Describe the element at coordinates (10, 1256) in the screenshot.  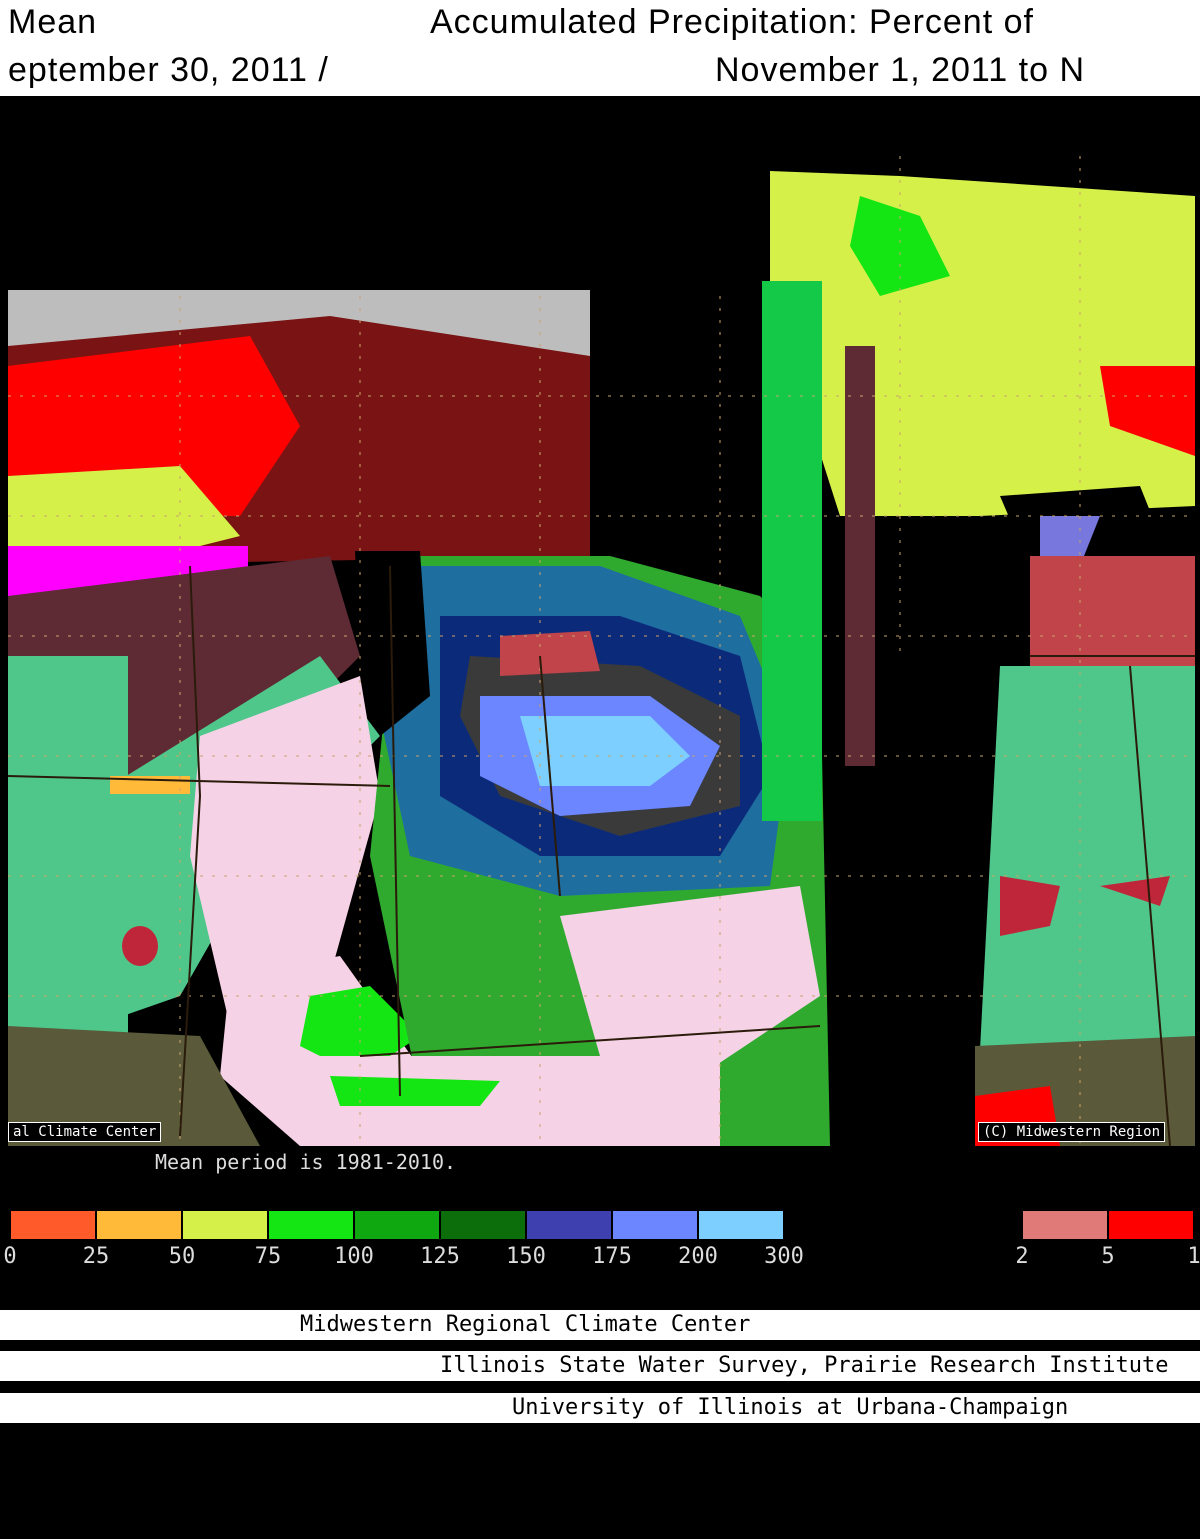
I see `legend-tick-label: 0` at that location.